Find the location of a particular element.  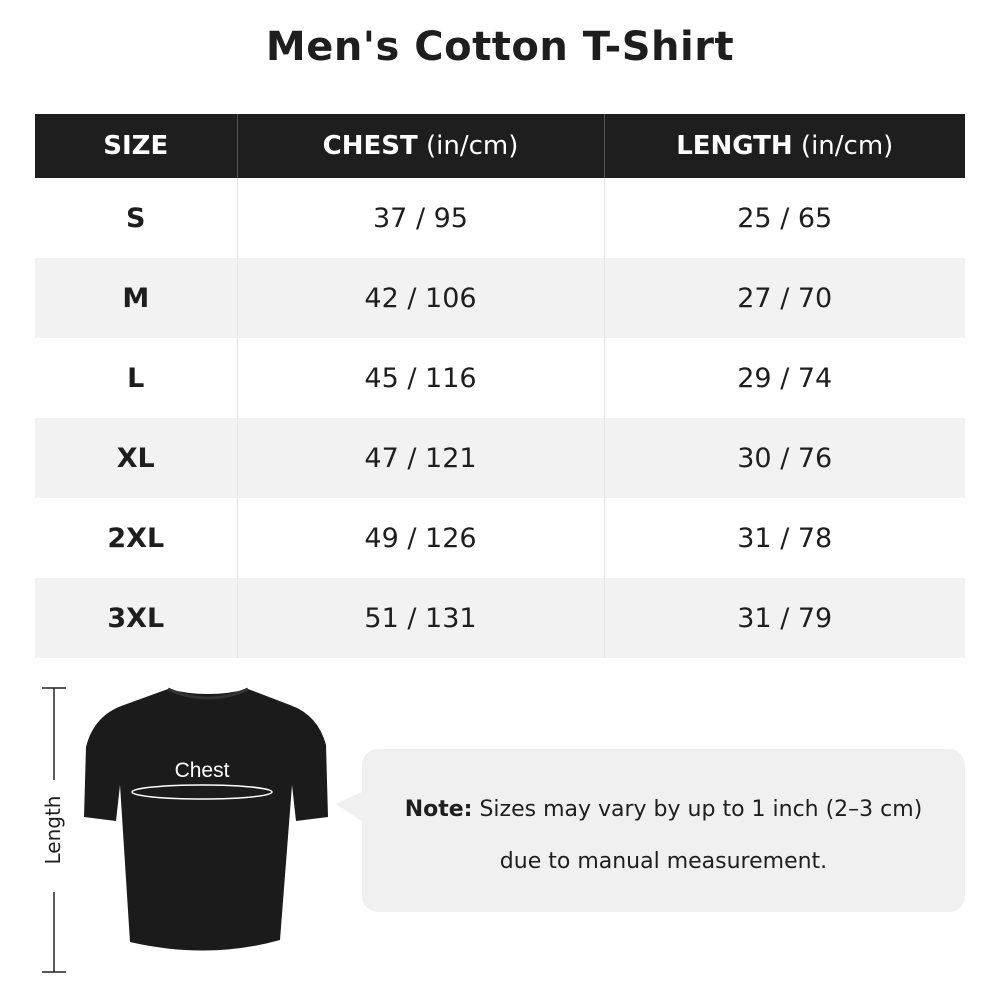

cell-length: 30 / 76 is located at coordinates (784, 458).